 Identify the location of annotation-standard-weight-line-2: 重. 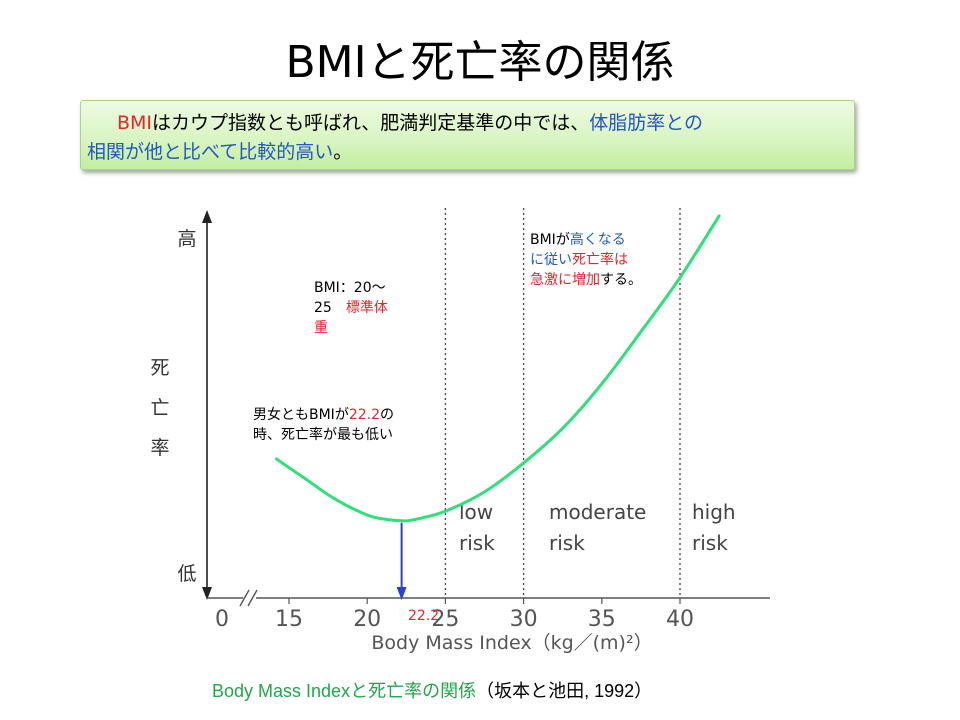
(351, 328).